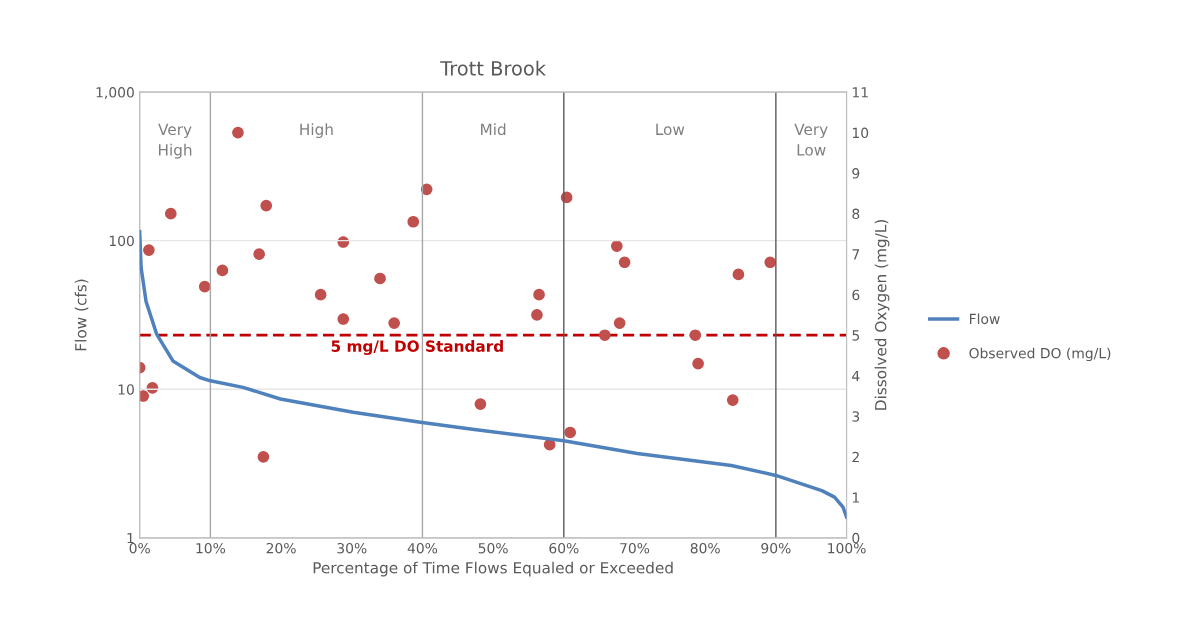 This screenshot has width=1194, height=635. Describe the element at coordinates (856, 538) in the screenshot. I see `y2-tick-label: 0` at that location.